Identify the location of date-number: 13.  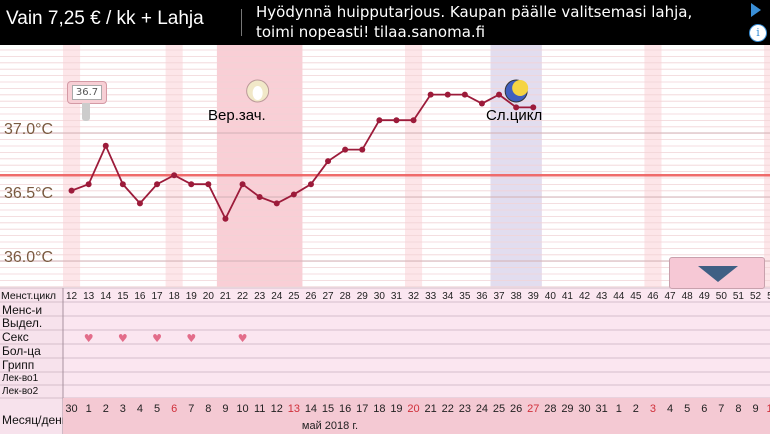
(294, 409).